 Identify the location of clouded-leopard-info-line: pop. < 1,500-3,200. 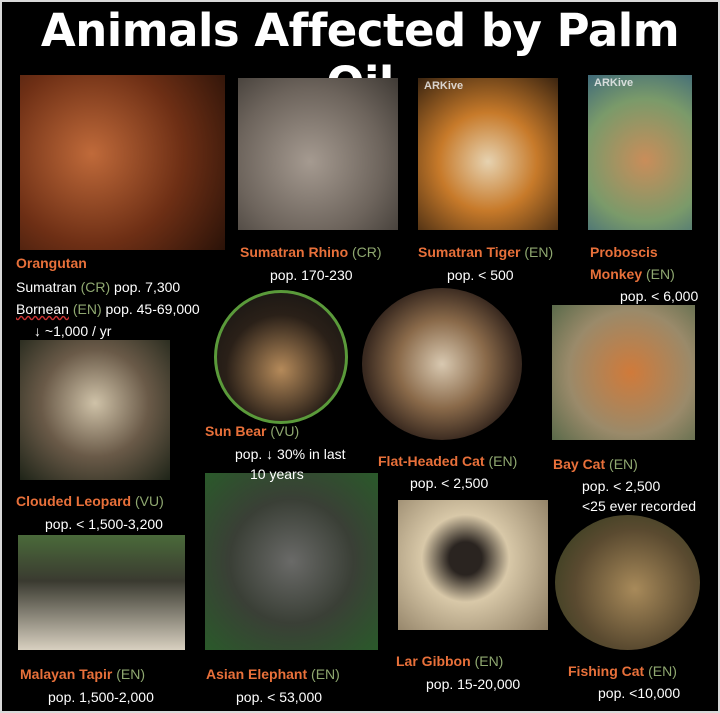
(104, 524).